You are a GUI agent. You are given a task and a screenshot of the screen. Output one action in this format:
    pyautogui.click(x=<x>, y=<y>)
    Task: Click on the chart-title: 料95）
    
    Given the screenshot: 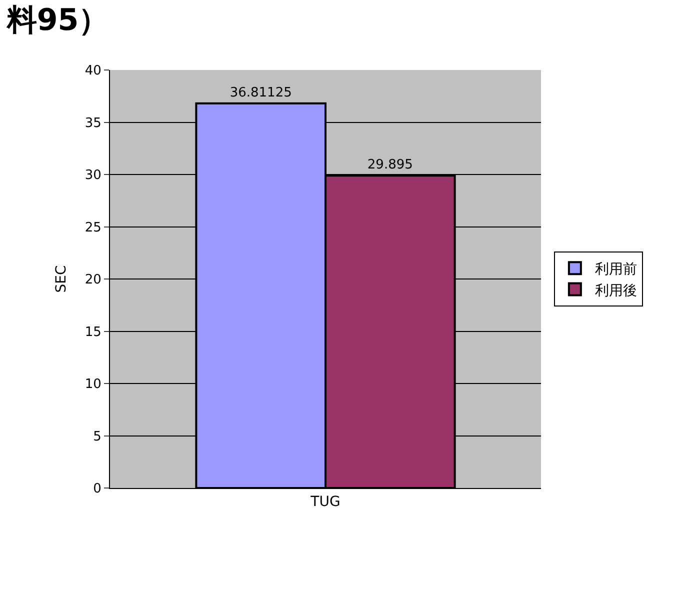 What is the action you would take?
    pyautogui.click(x=57, y=20)
    